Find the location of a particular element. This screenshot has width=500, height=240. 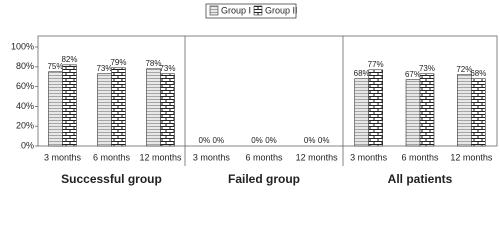

value-label: 78% is located at coordinates (153, 63).